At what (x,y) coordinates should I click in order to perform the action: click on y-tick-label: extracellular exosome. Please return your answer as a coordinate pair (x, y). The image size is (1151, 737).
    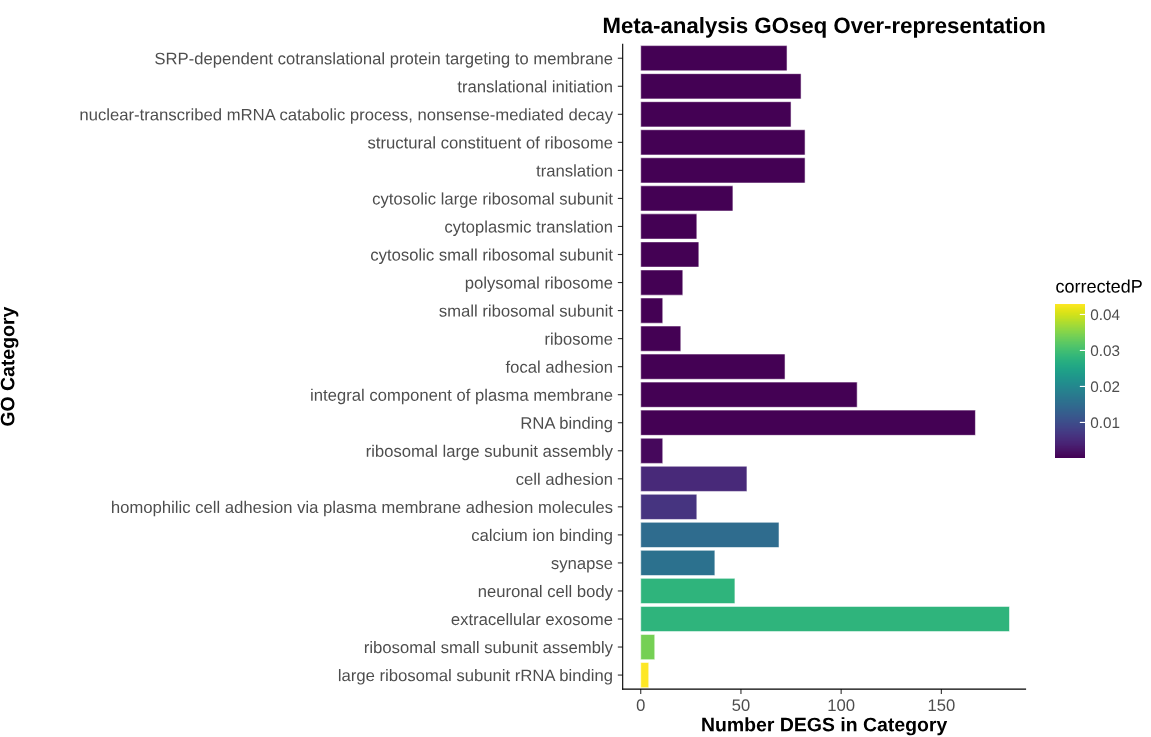
    Looking at the image, I should click on (532, 619).